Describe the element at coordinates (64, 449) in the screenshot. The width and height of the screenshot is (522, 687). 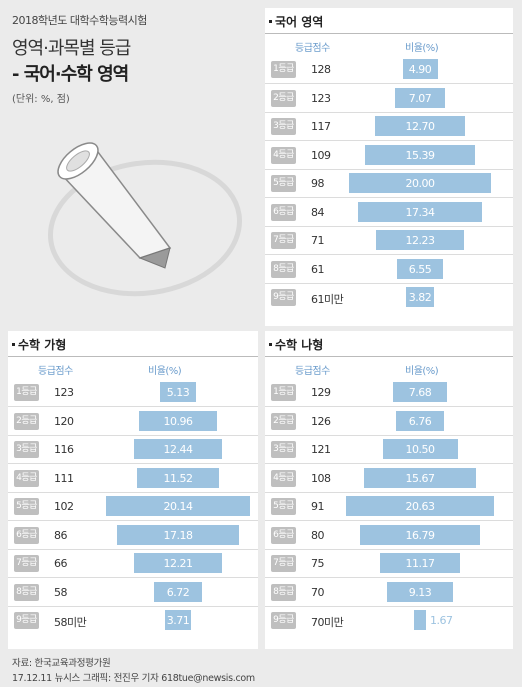
I see `grade-score: 116` at that location.